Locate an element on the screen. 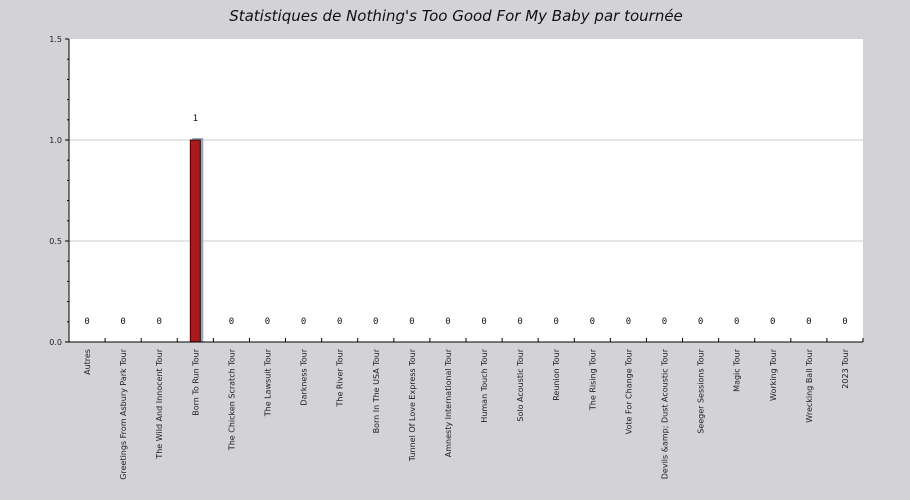 The width and height of the screenshot is (910, 500). y-tick-labels: 0.0 0.5 1.0 1.5 is located at coordinates (55, 191).